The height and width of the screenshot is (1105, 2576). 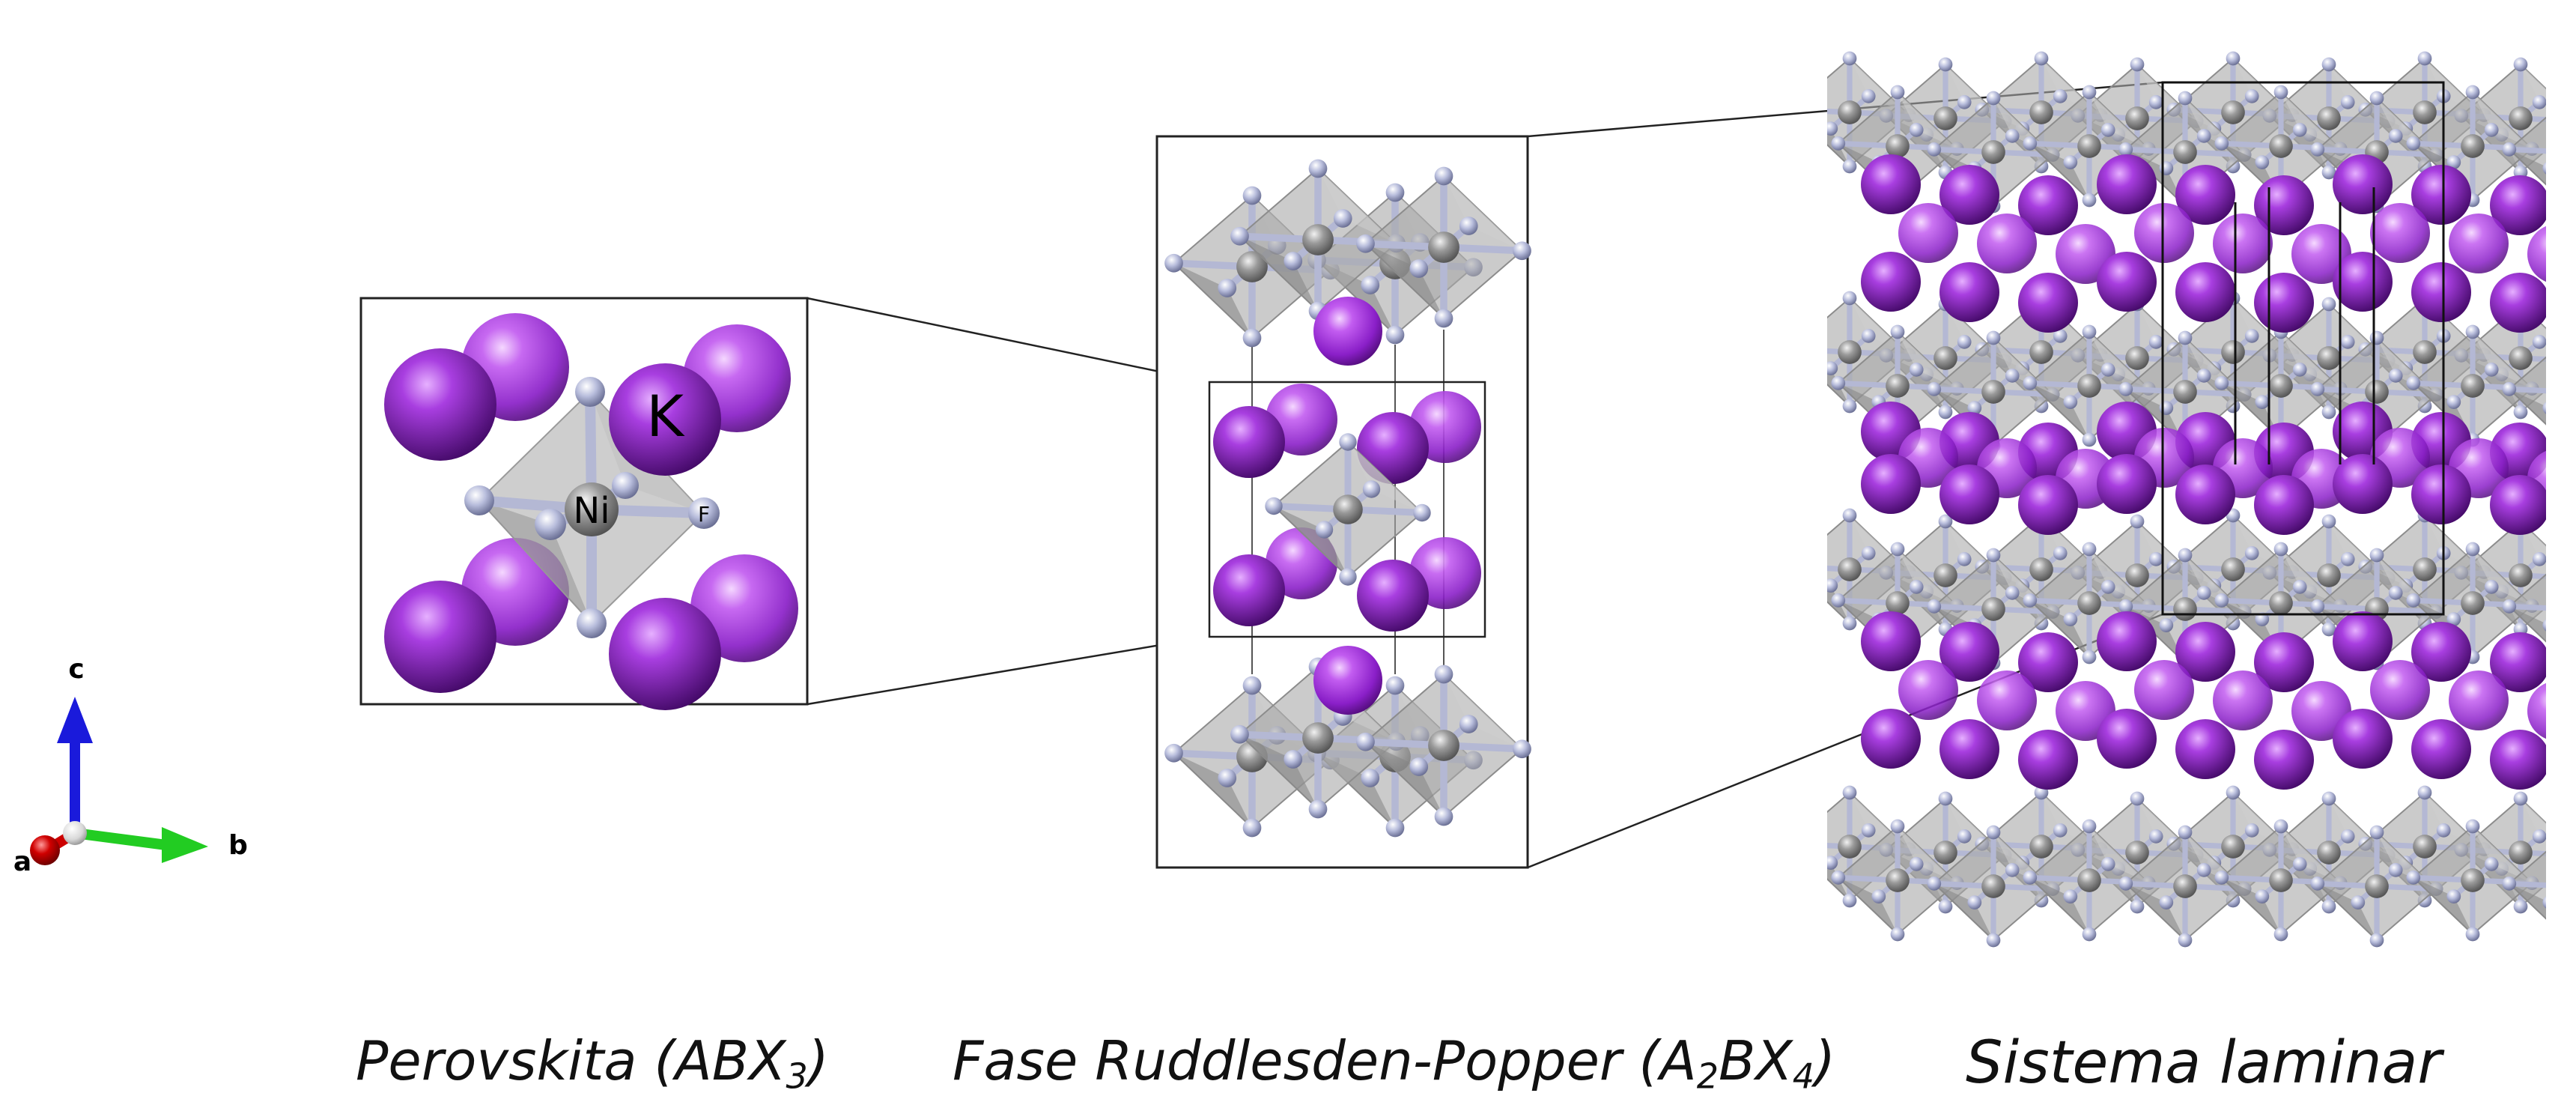 I want to click on fluorine-atoms, so click(x=592, y=507).